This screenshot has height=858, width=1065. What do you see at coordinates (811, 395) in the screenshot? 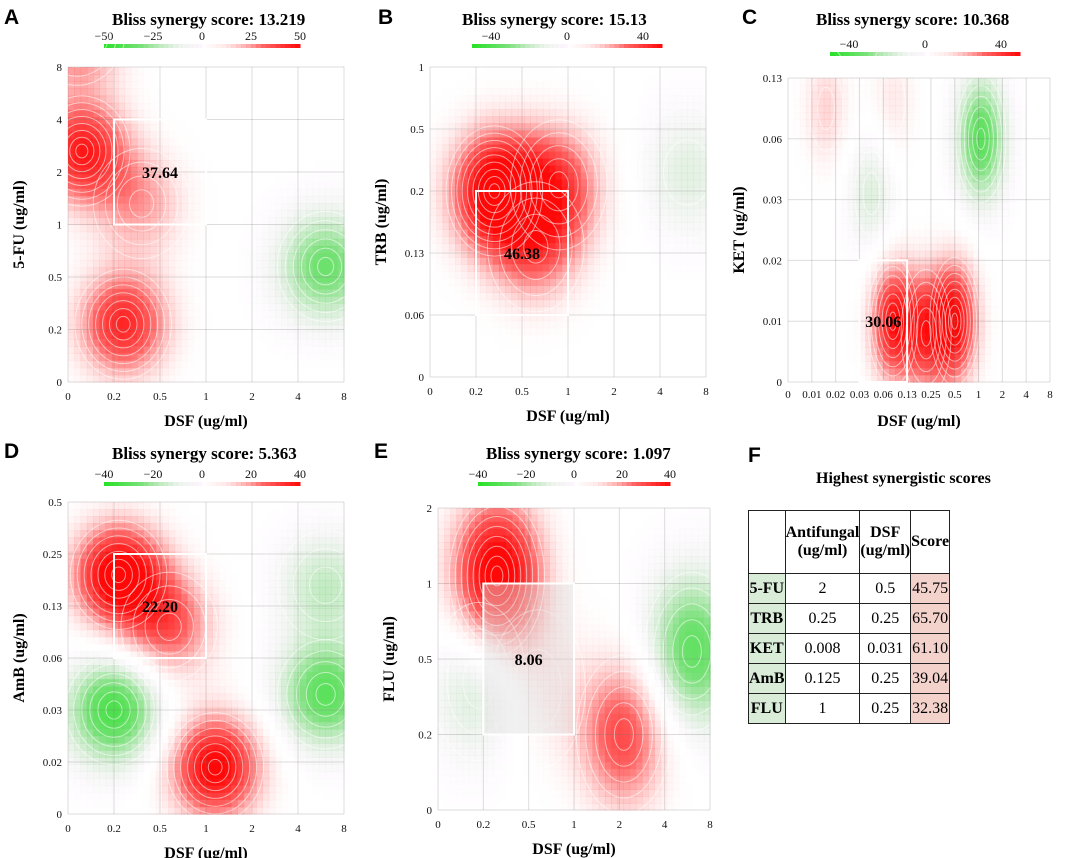
I see `x-tick-label: 0.01` at bounding box center [811, 395].